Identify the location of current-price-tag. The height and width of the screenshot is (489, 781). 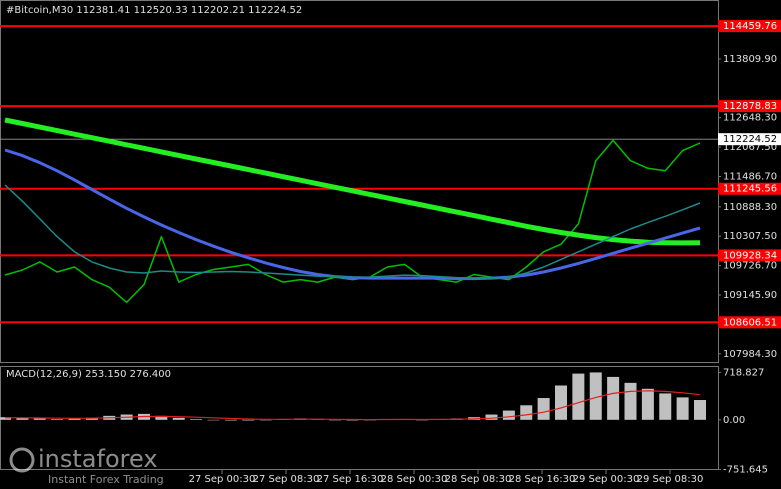
(749, 139).